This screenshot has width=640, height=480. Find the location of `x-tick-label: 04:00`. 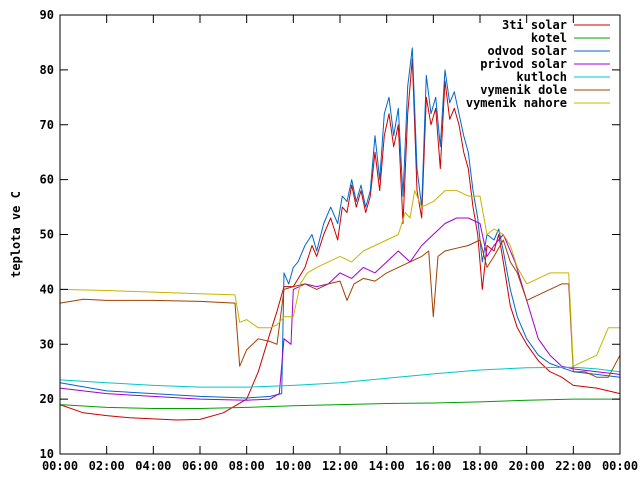

x-tick-label: 04:00 is located at coordinates (153, 466).